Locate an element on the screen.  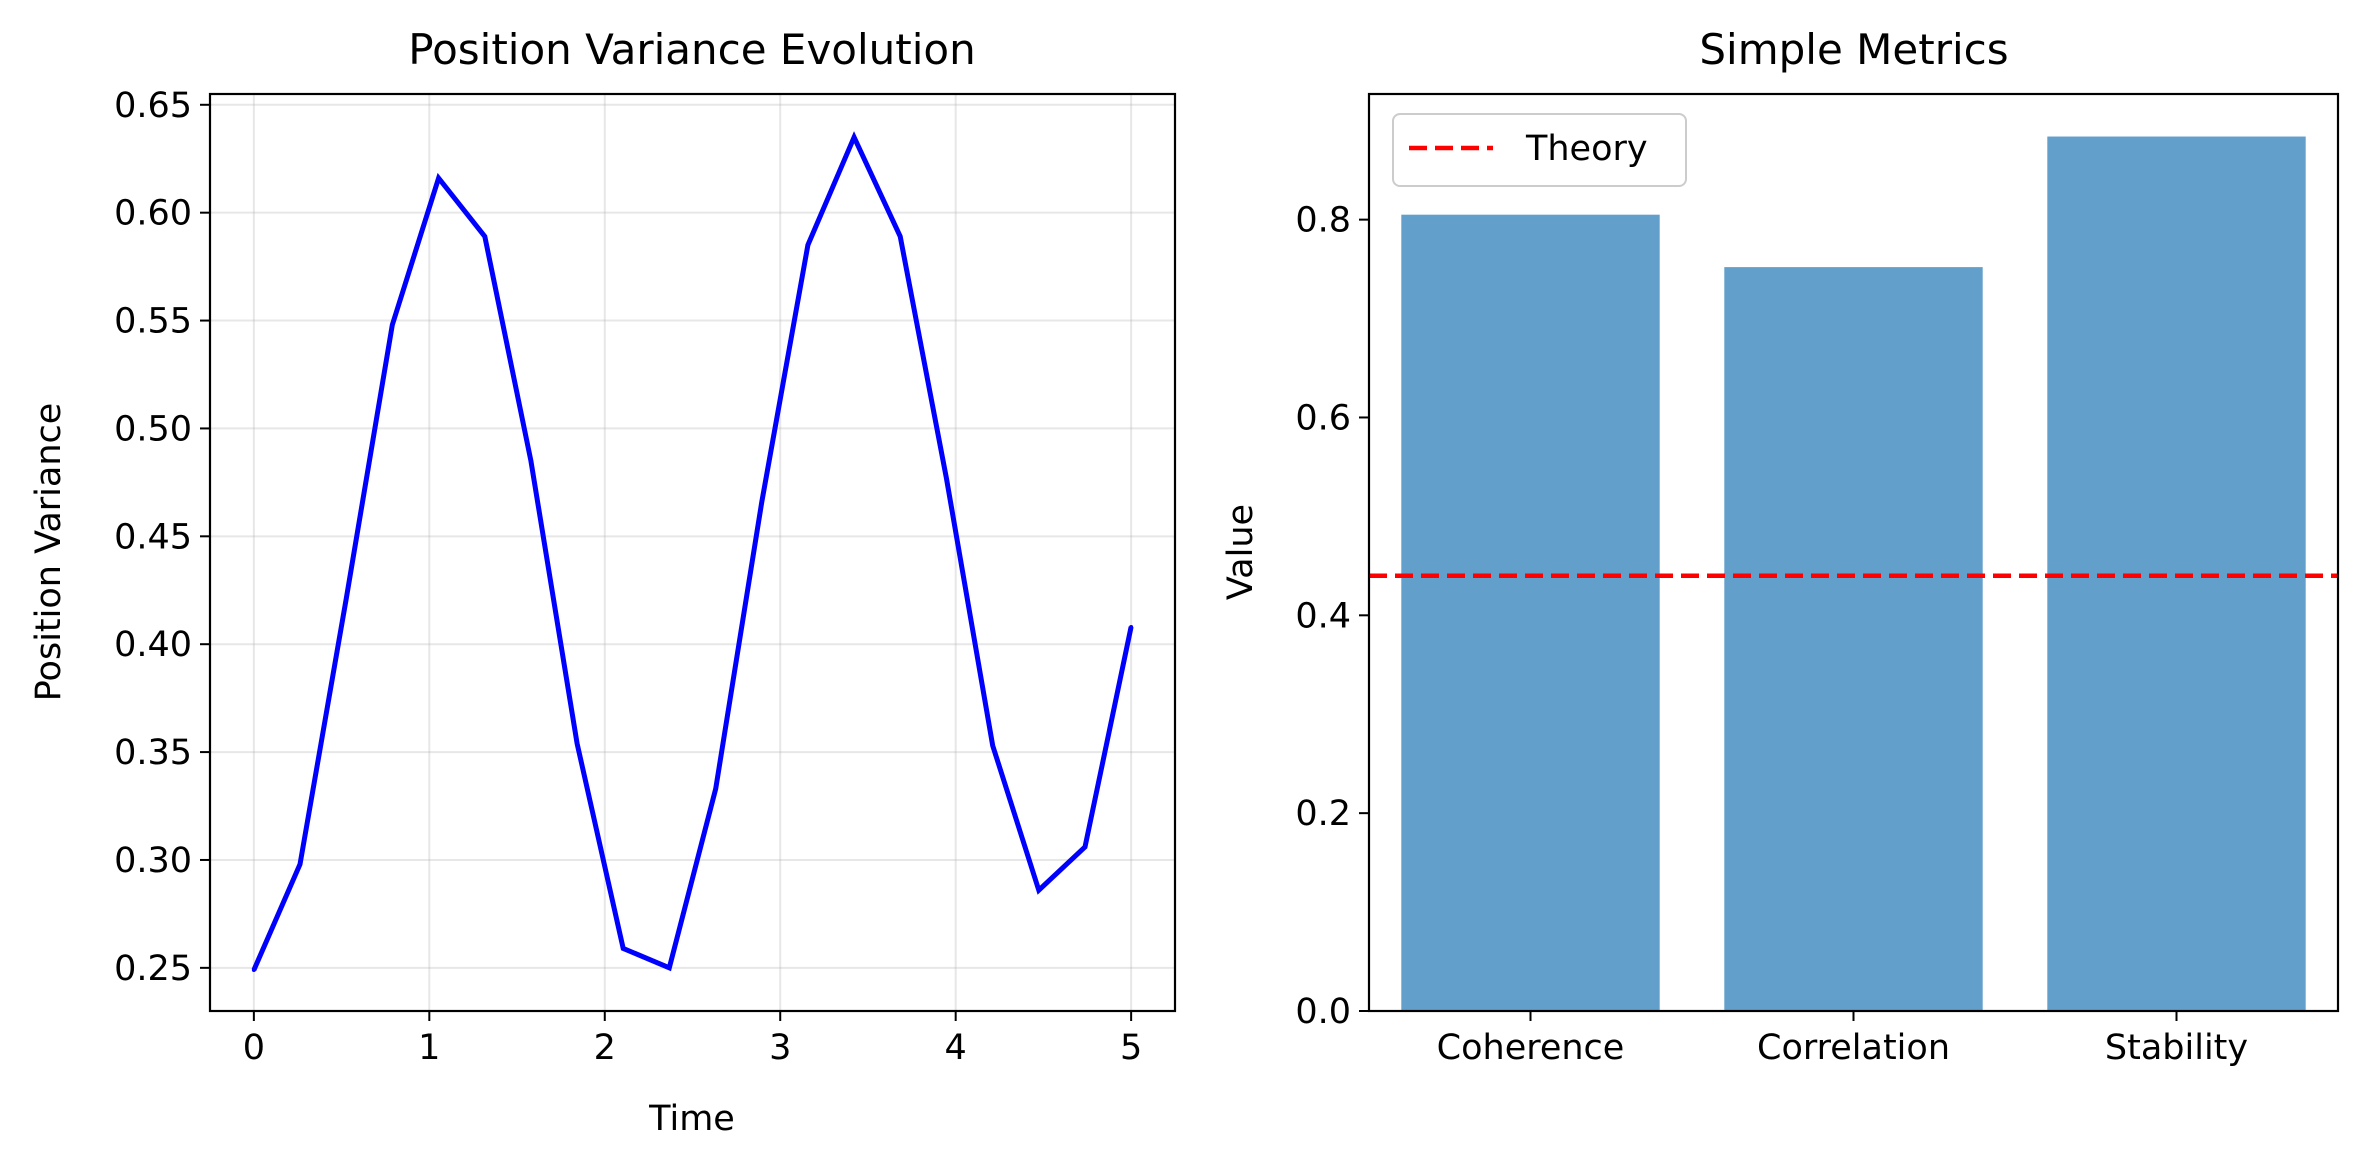
legend-box is located at coordinates (1539, 150).